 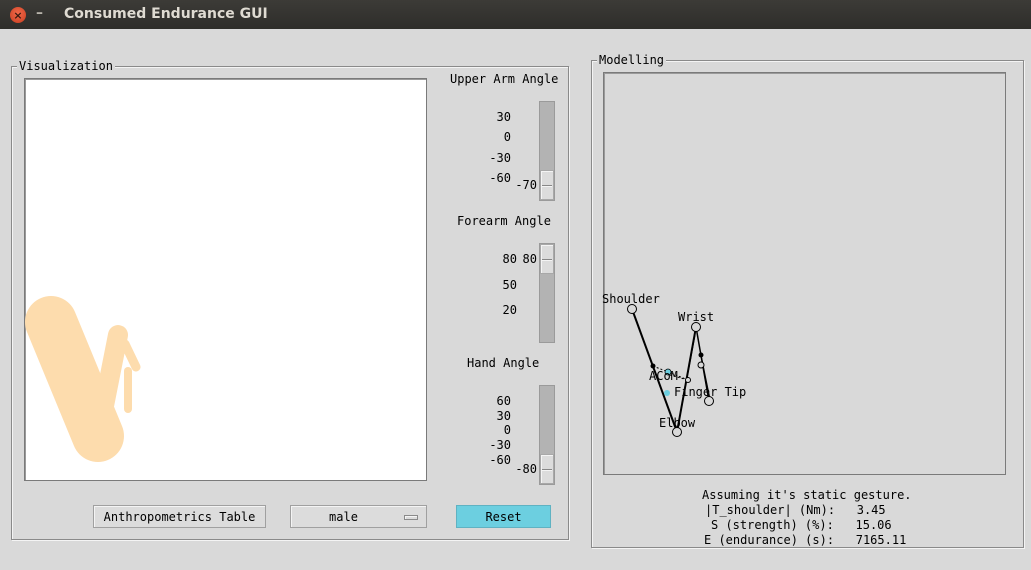 I want to click on hand-slider-handle, so click(x=547, y=469).